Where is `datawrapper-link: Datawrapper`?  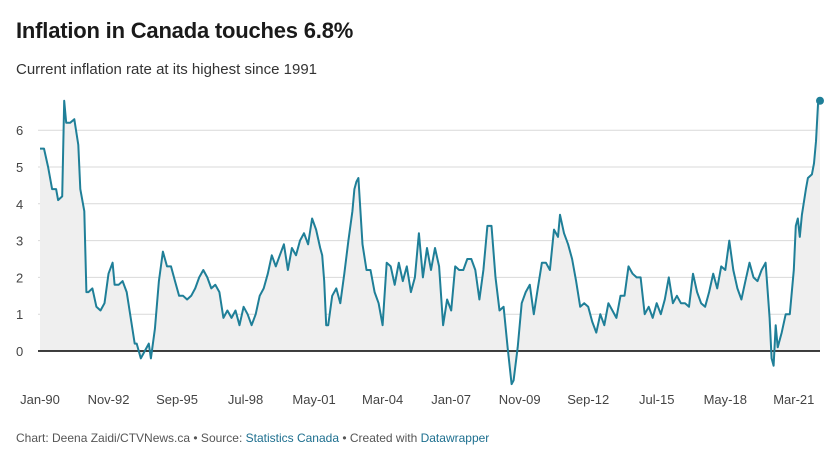 datawrapper-link: Datawrapper is located at coordinates (455, 438).